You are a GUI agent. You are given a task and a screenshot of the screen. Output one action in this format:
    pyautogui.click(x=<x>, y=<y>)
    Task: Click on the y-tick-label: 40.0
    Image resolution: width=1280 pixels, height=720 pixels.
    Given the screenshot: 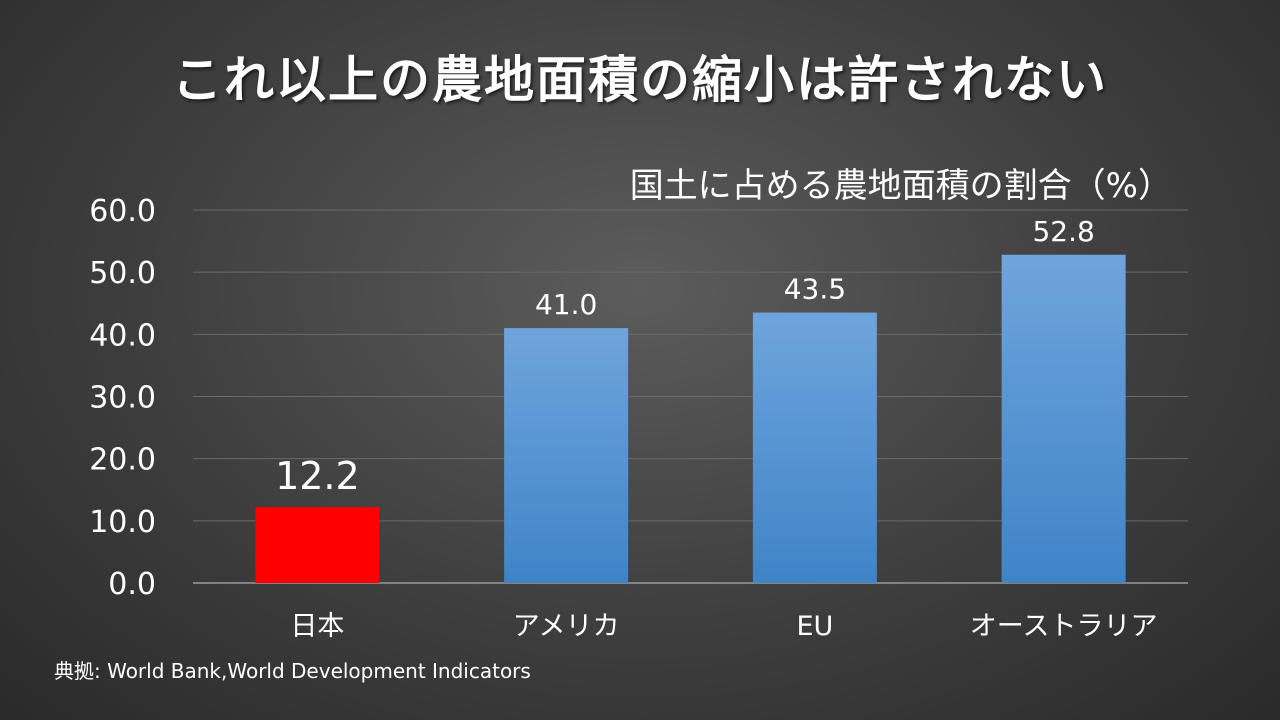 What is the action you would take?
    pyautogui.click(x=122, y=335)
    